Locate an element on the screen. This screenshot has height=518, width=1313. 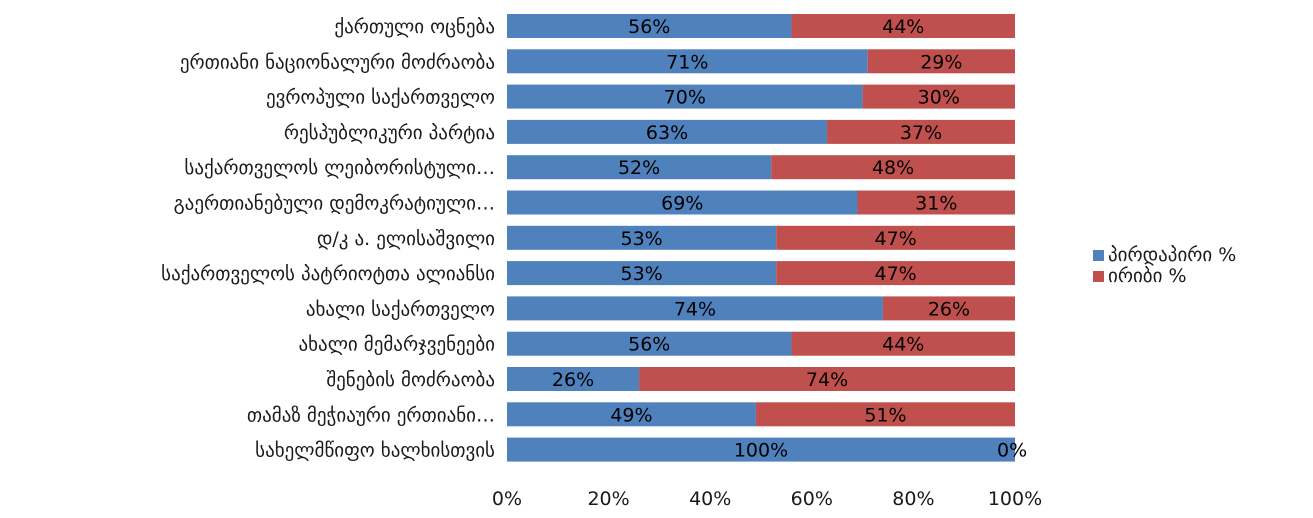
category-label: შენების მოძრაობა is located at coordinates (410, 380).